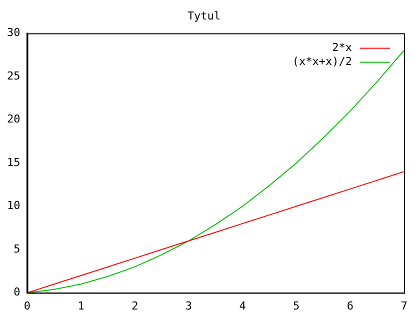  Describe the element at coordinates (342, 47) in the screenshot. I see `legend-label: 2*x` at that location.